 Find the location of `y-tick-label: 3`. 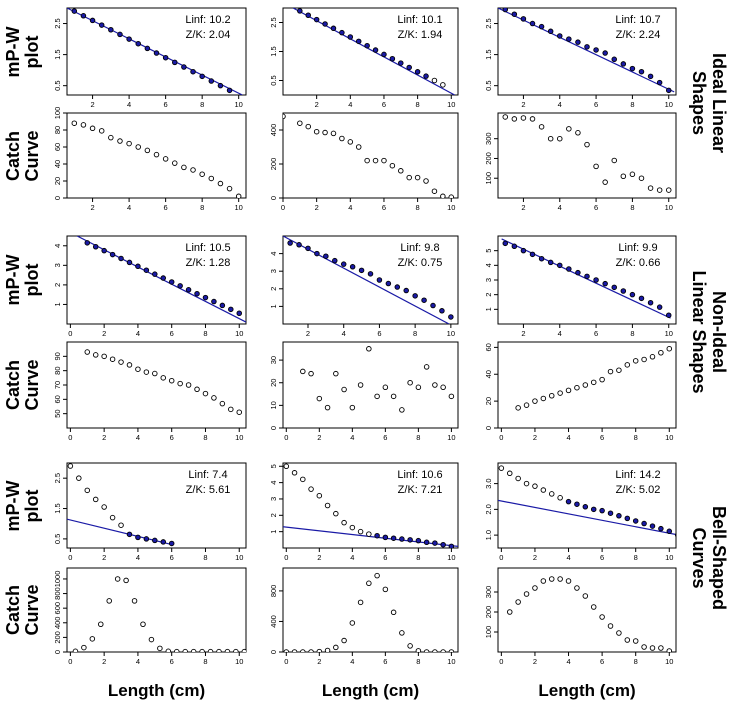

y-tick-label: 3 is located at coordinates (57, 265).